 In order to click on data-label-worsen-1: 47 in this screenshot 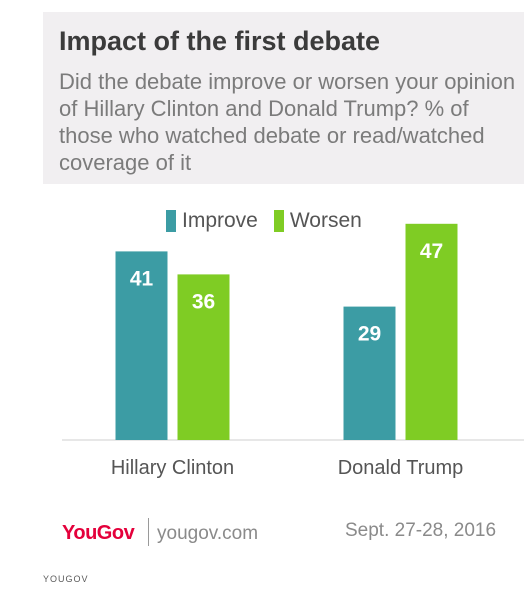, I will do `click(431, 251)`.